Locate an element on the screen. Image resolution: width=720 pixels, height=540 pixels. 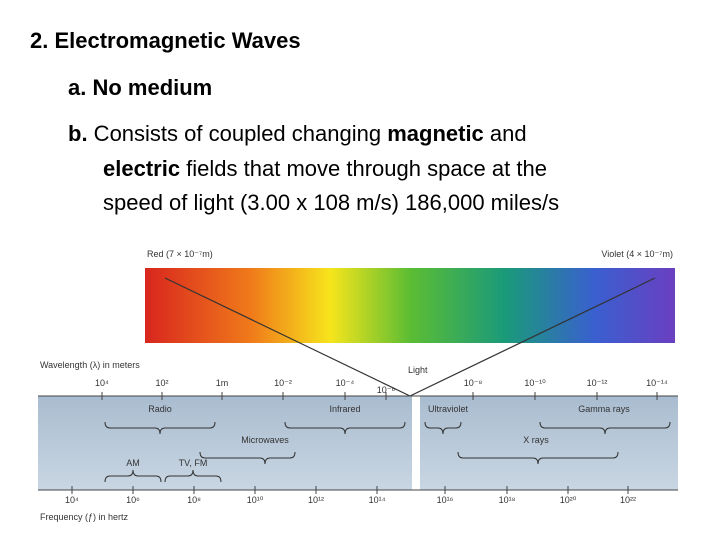
region-label: Microwaves is located at coordinates (265, 440).